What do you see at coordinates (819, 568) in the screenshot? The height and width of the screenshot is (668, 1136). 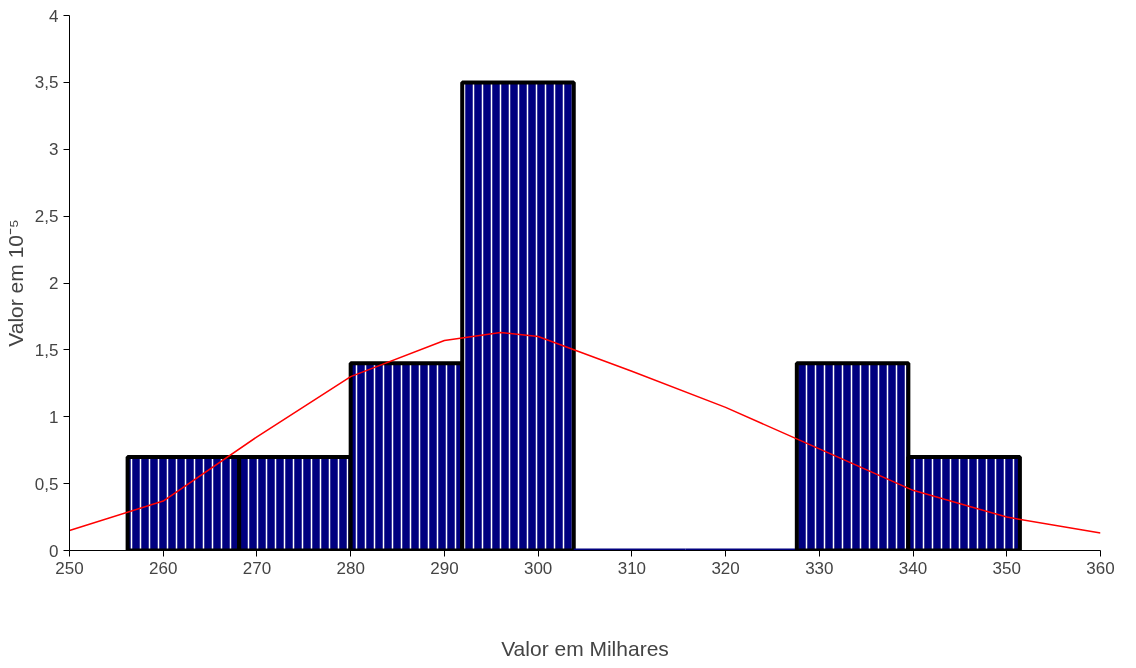 I see `x-tick-label: 330` at bounding box center [819, 568].